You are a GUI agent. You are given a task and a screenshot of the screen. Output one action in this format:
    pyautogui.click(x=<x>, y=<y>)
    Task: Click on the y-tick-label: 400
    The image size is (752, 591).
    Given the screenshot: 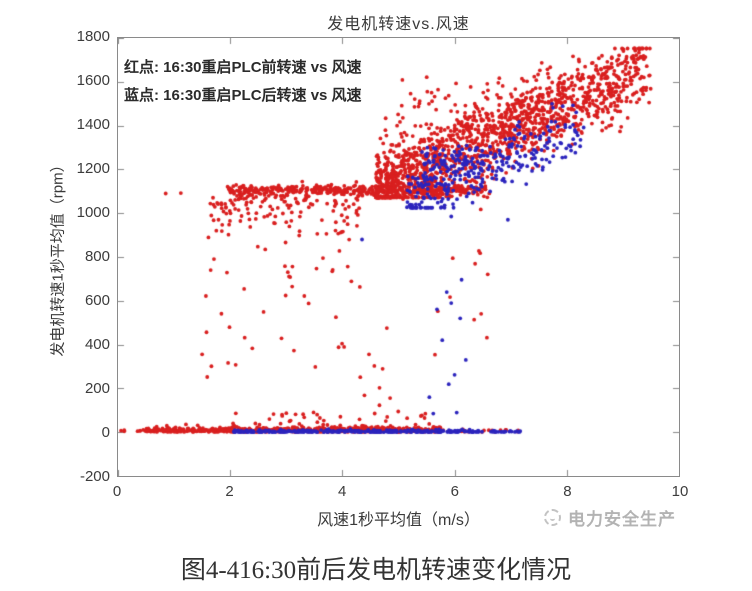 What is the action you would take?
    pyautogui.click(x=97, y=344)
    